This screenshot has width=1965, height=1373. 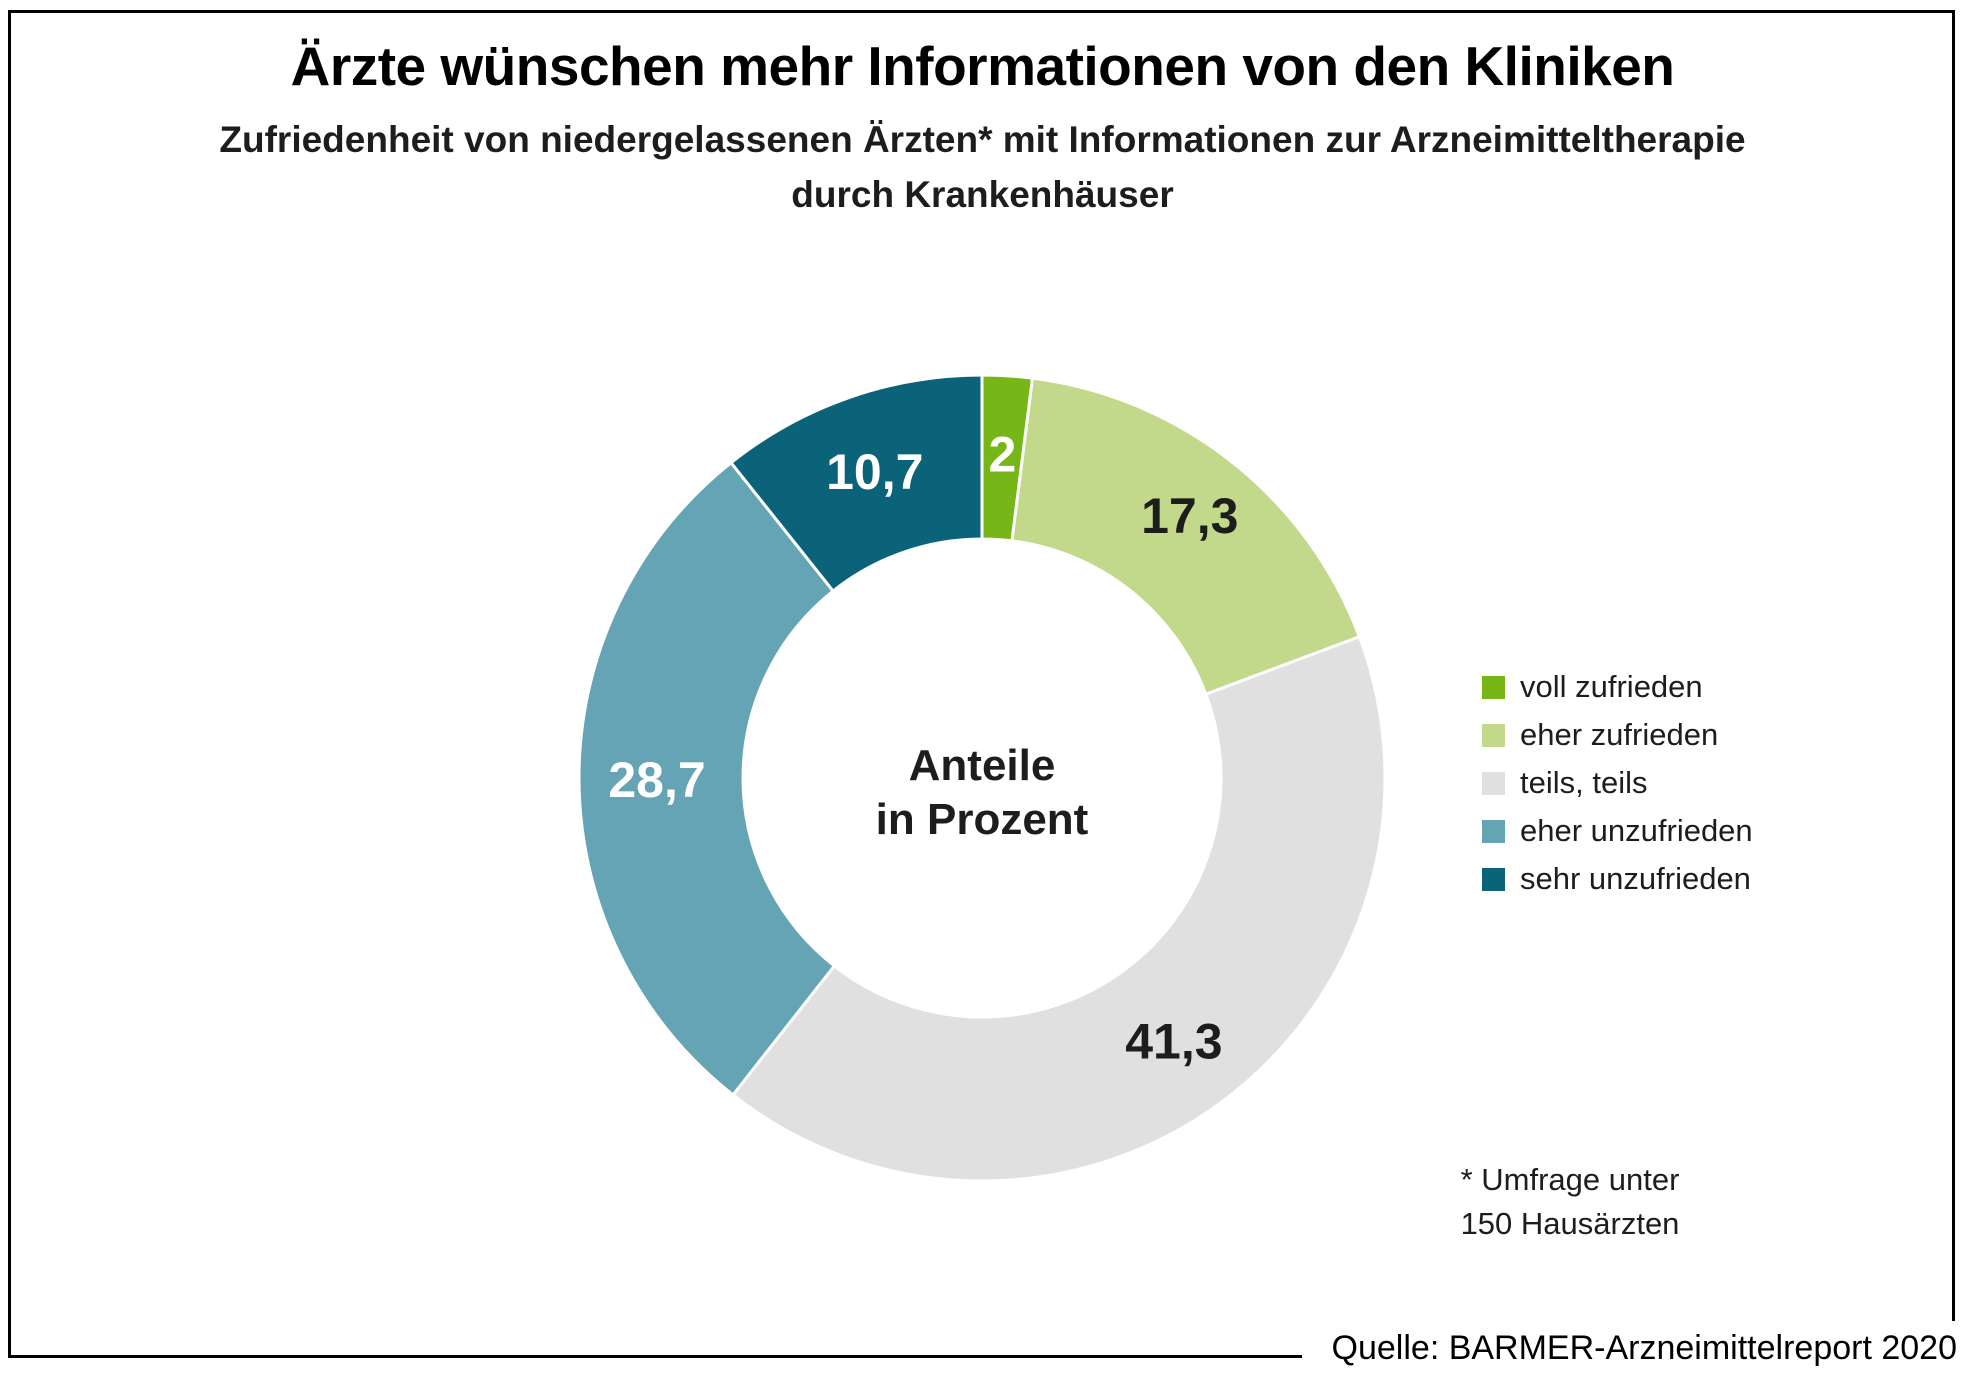 What do you see at coordinates (1493, 879) in the screenshot?
I see `legend-swatch-sehr-unzufrieden` at bounding box center [1493, 879].